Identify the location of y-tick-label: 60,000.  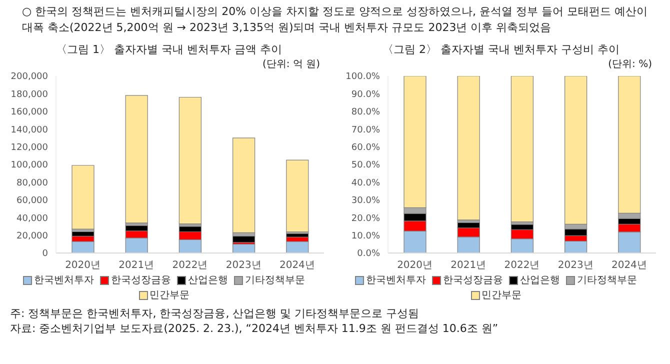
(32, 201).